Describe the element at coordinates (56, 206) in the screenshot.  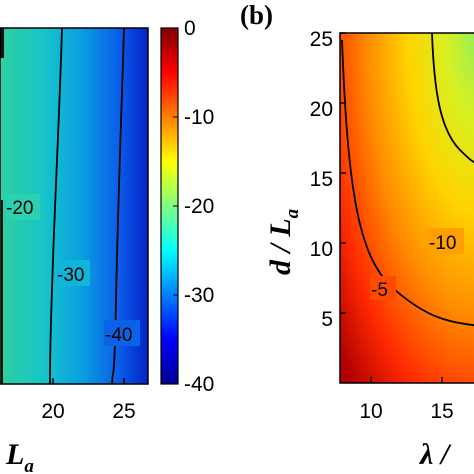
I see `panel-a-contour-minus30` at that location.